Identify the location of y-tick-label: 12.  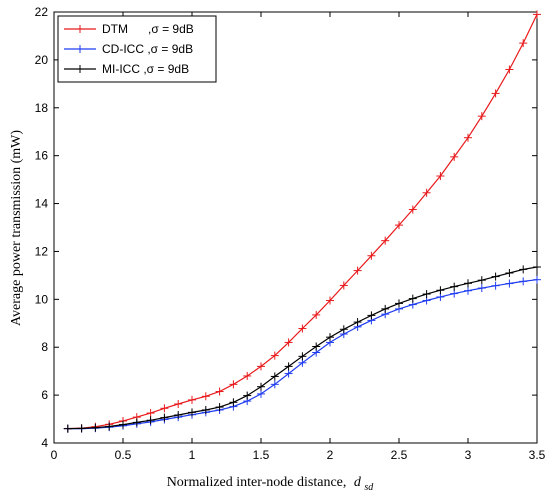
(42, 251).